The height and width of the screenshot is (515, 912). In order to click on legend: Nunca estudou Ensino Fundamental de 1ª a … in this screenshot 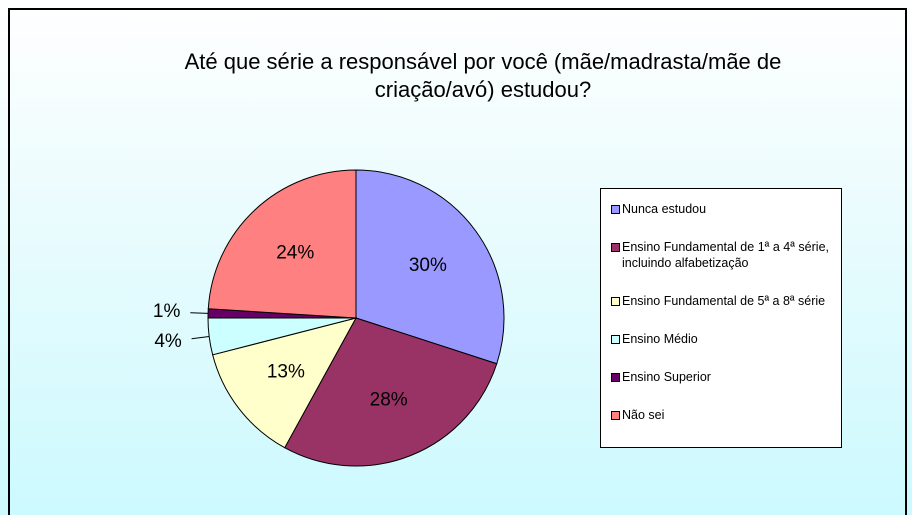, I will do `click(721, 318)`.